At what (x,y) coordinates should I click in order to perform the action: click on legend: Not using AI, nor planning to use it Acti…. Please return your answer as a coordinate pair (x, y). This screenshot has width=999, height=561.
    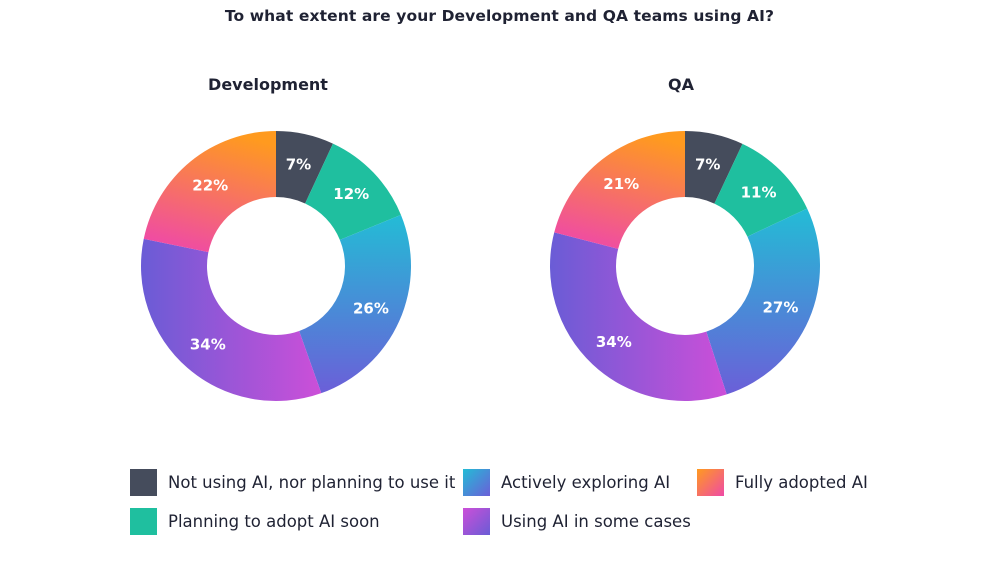
    Looking at the image, I should click on (510, 508).